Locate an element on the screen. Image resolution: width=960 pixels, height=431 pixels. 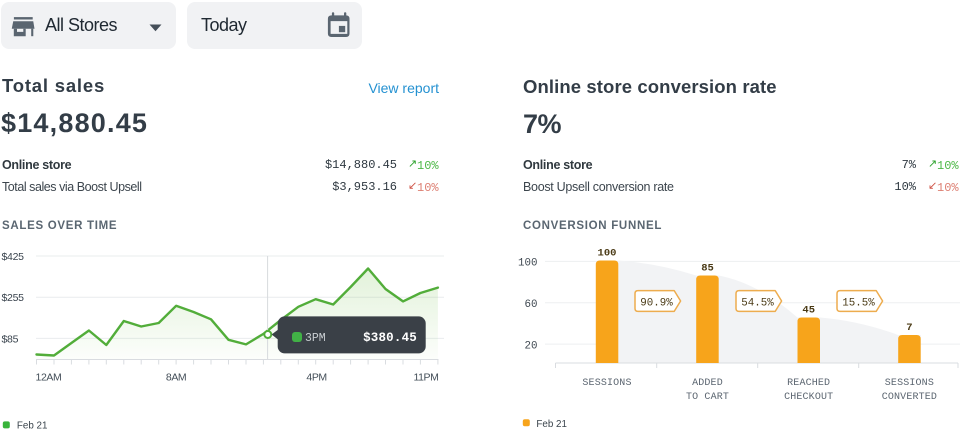
svg-text: CONVERTED is located at coordinates (909, 397).